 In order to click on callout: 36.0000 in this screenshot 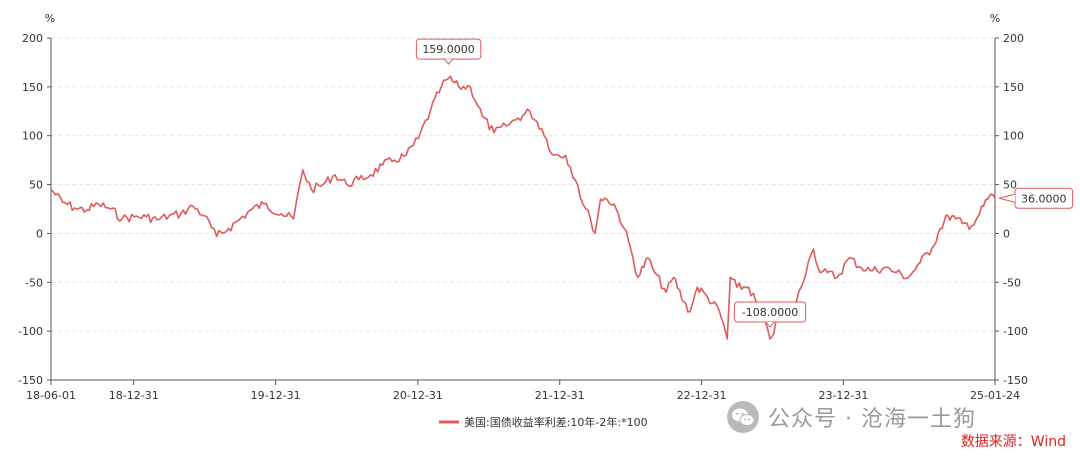, I will do `click(1036, 198)`.